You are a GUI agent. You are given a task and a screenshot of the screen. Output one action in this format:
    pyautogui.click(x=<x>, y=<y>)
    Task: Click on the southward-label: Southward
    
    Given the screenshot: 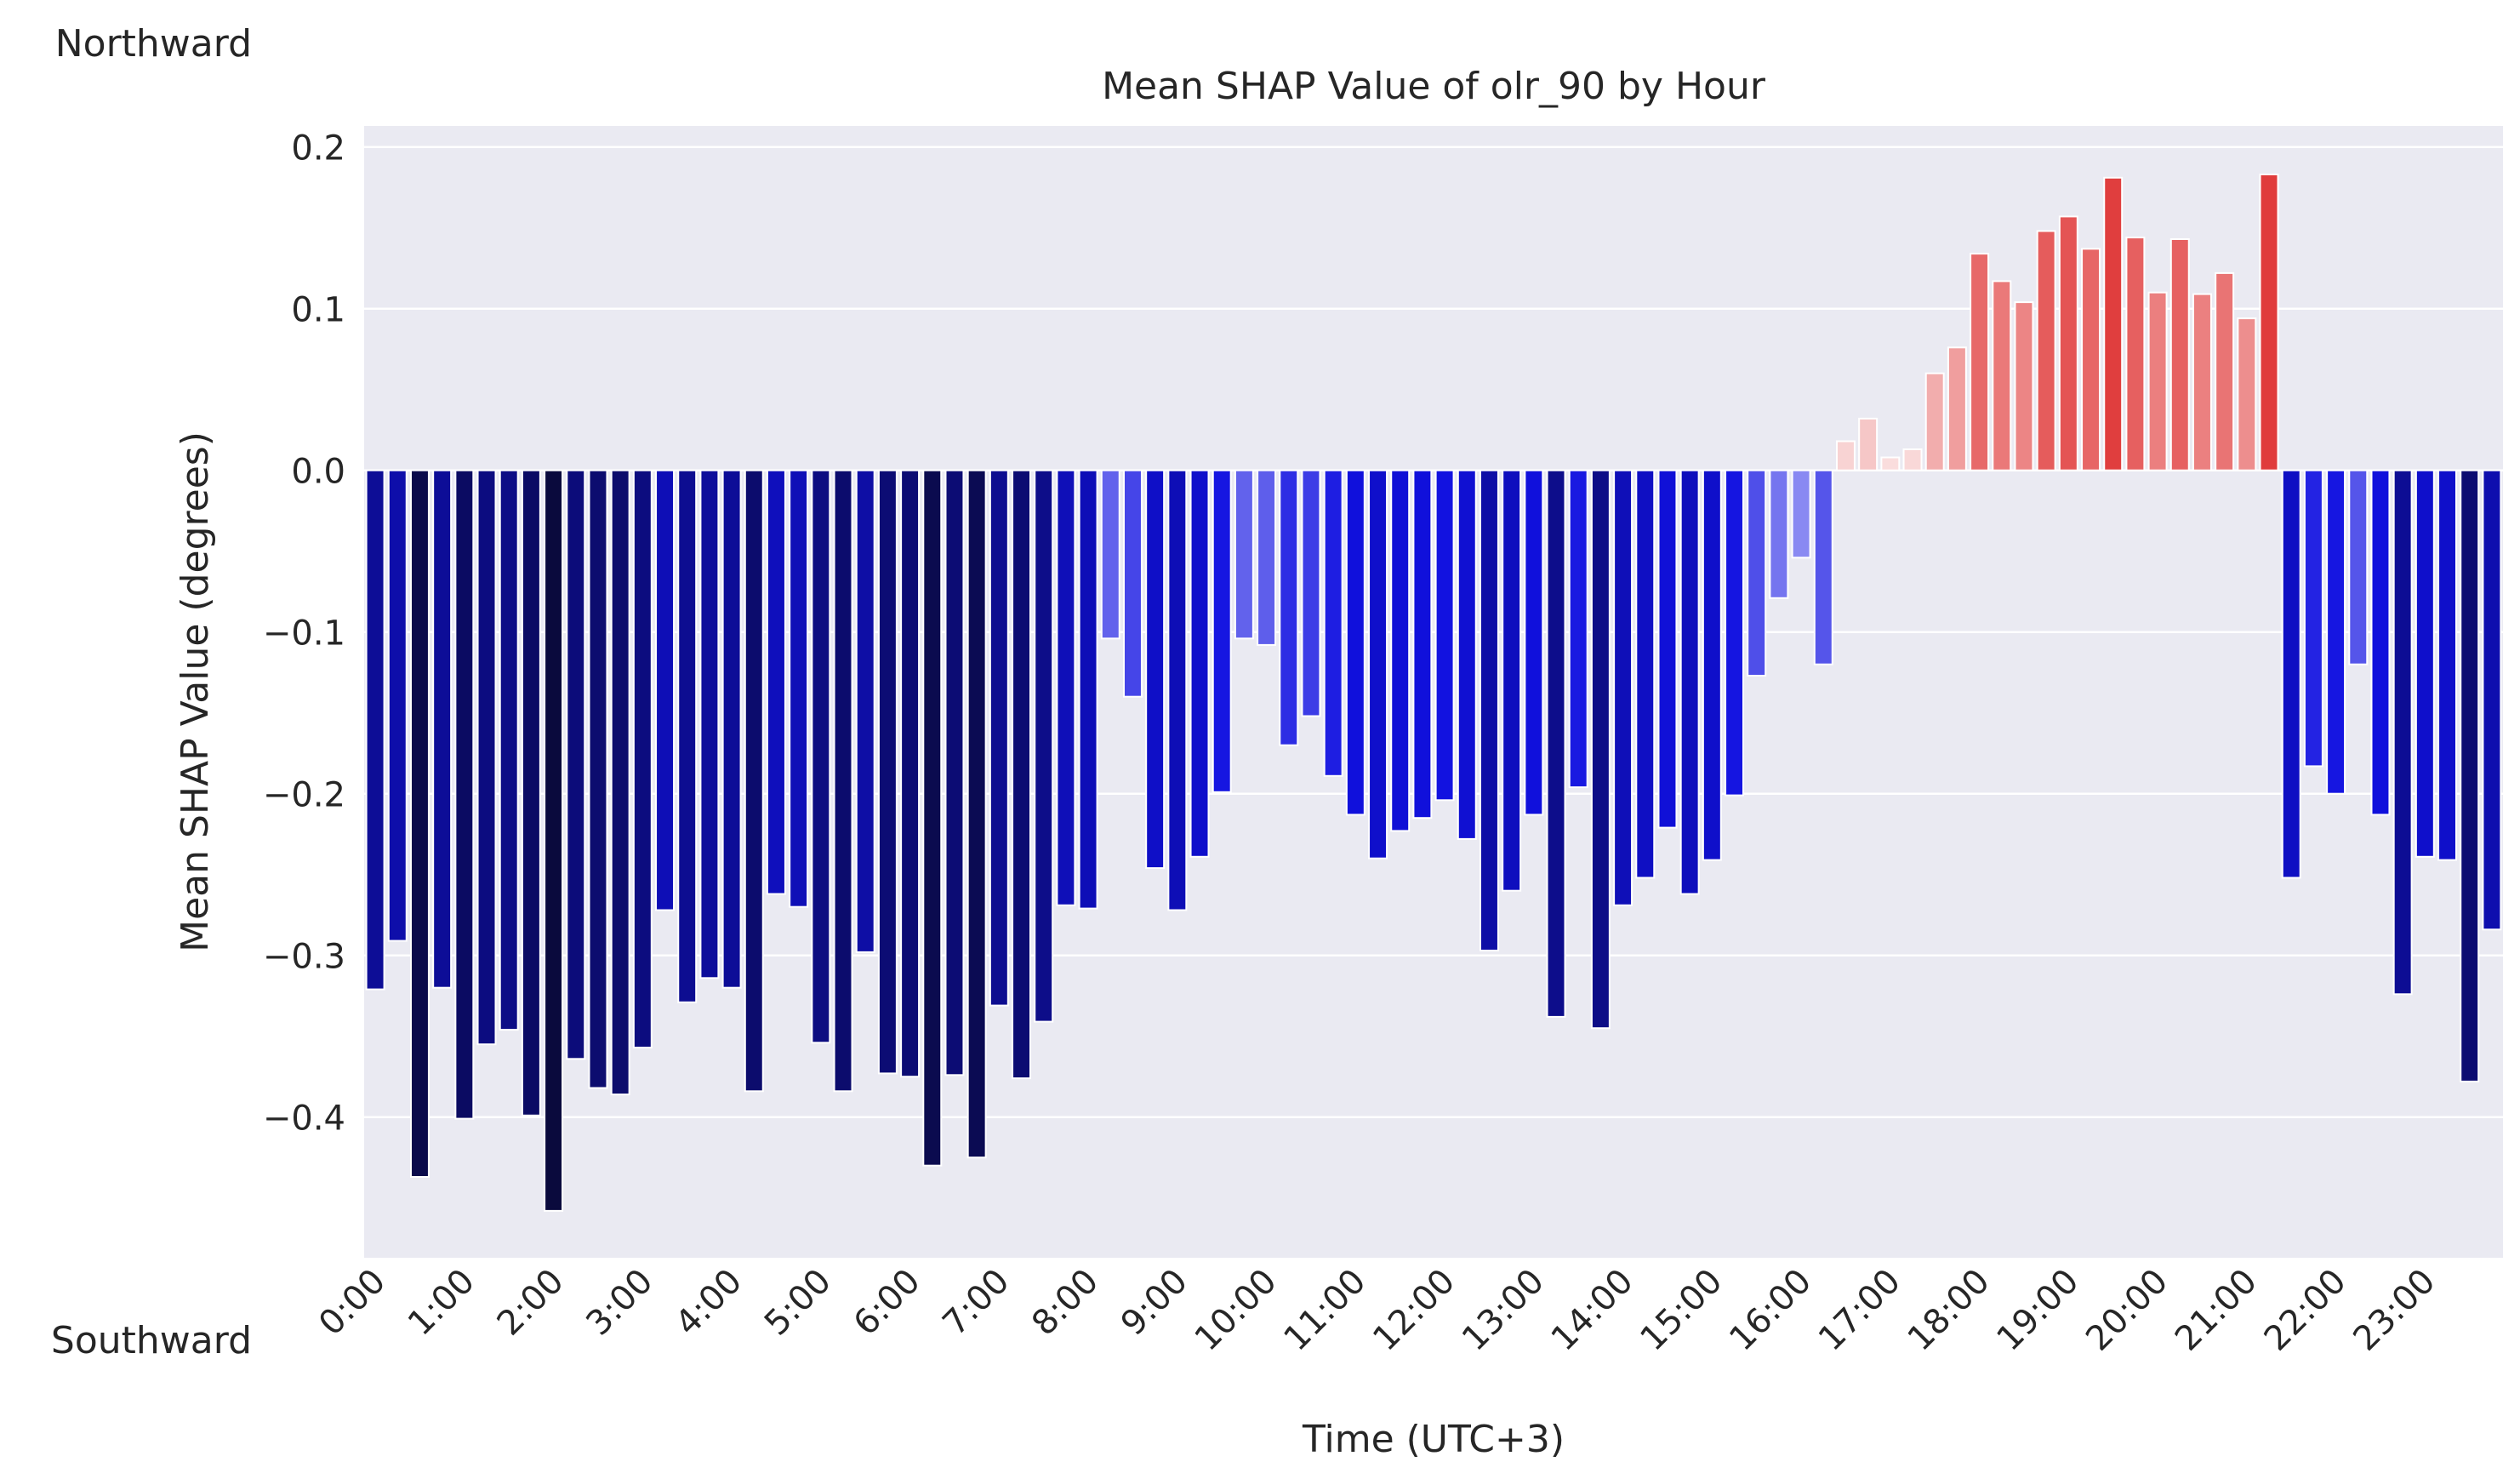 What is the action you would take?
    pyautogui.click(x=151, y=1340)
    